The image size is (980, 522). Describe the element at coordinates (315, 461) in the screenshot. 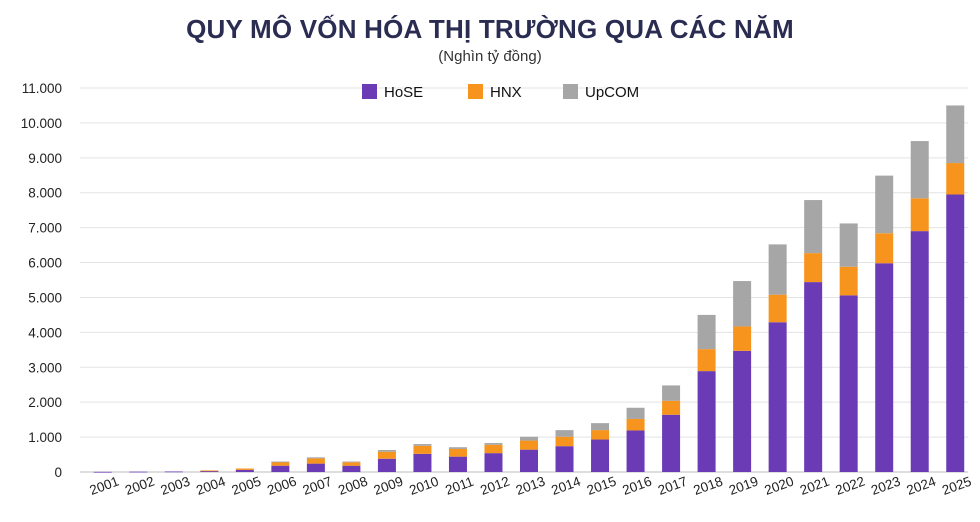

I see `bar-hnx-2007` at that location.